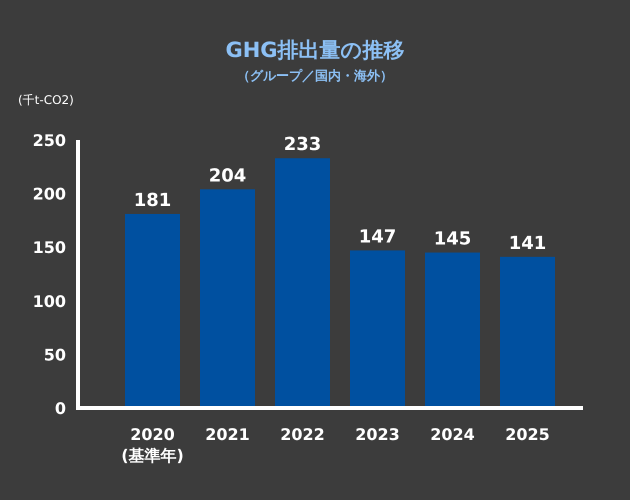  What do you see at coordinates (49, 248) in the screenshot?
I see `y-tick-label: 150` at bounding box center [49, 248].